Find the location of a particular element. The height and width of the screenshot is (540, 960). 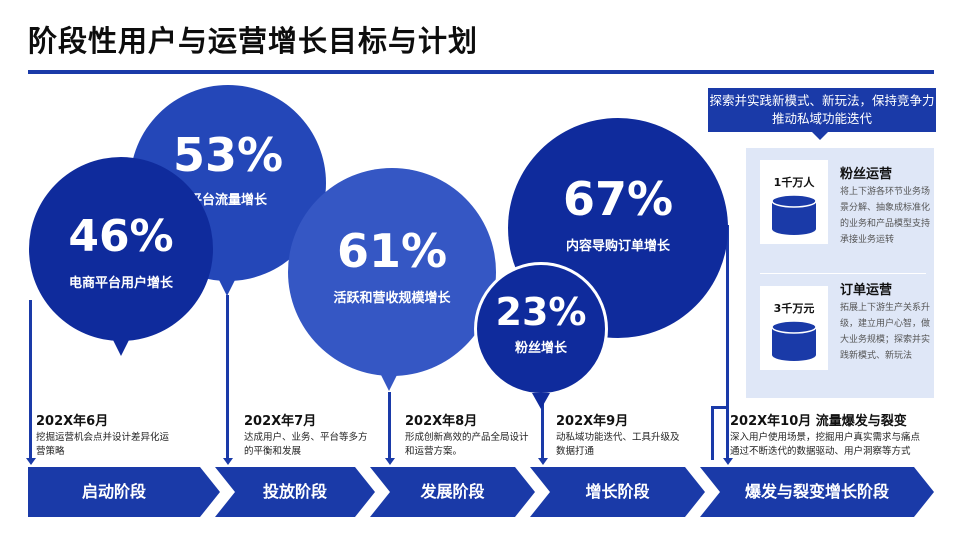

milestone-desc: 达成用户、业务、平台等多方的平衡和发展 is located at coordinates (306, 444).